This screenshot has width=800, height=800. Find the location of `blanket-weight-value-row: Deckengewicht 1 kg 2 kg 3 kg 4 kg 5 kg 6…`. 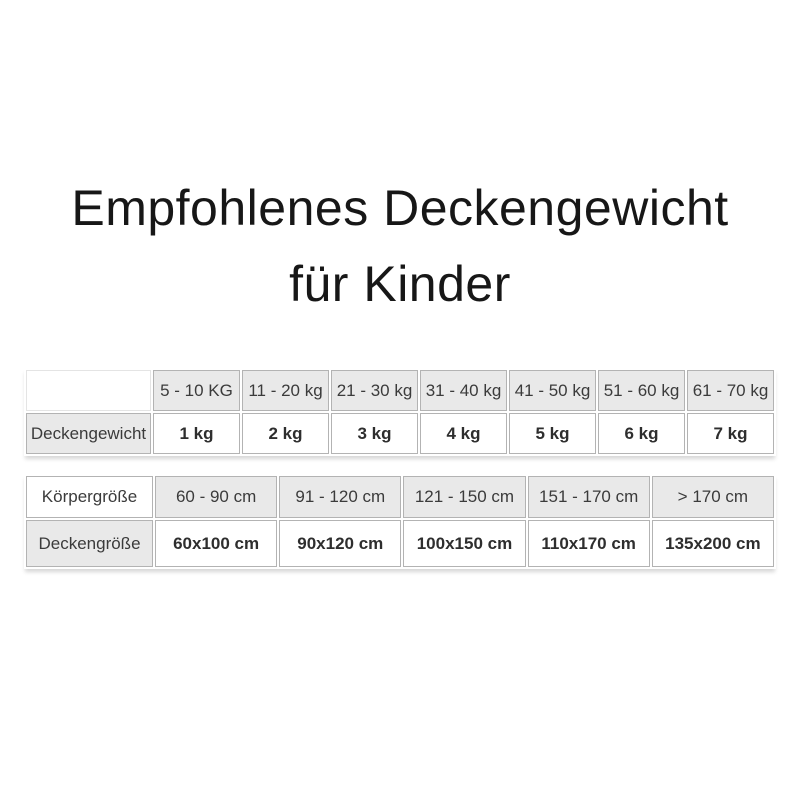

blanket-weight-value-row: Deckengewicht 1 kg 2 kg 3 kg 4 kg 5 kg 6… is located at coordinates (400, 433).